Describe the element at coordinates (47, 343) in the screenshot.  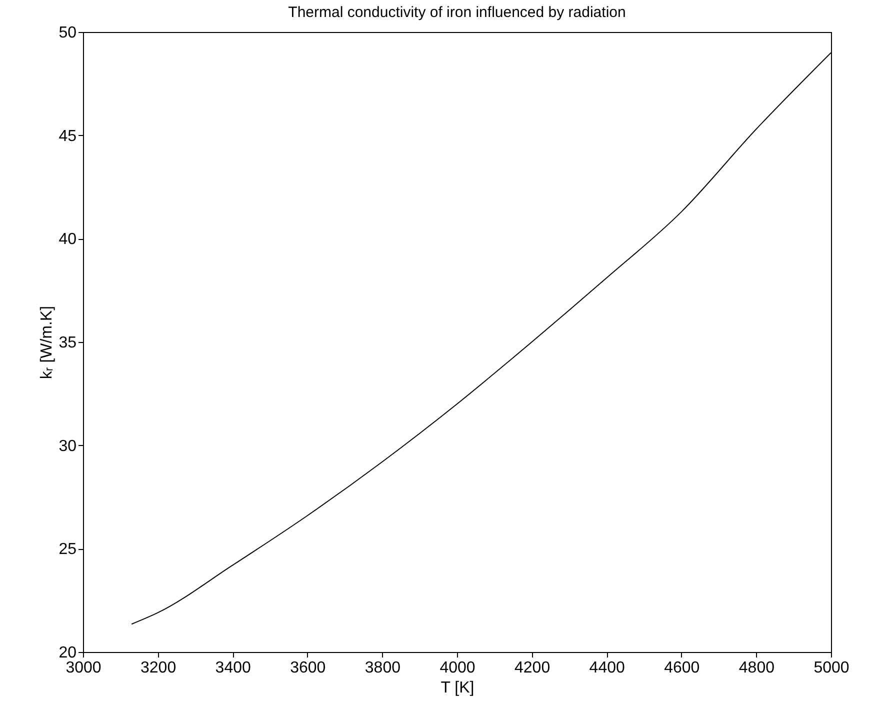
I see `y-axis-title: kᵣ [W/m.K]` at that location.